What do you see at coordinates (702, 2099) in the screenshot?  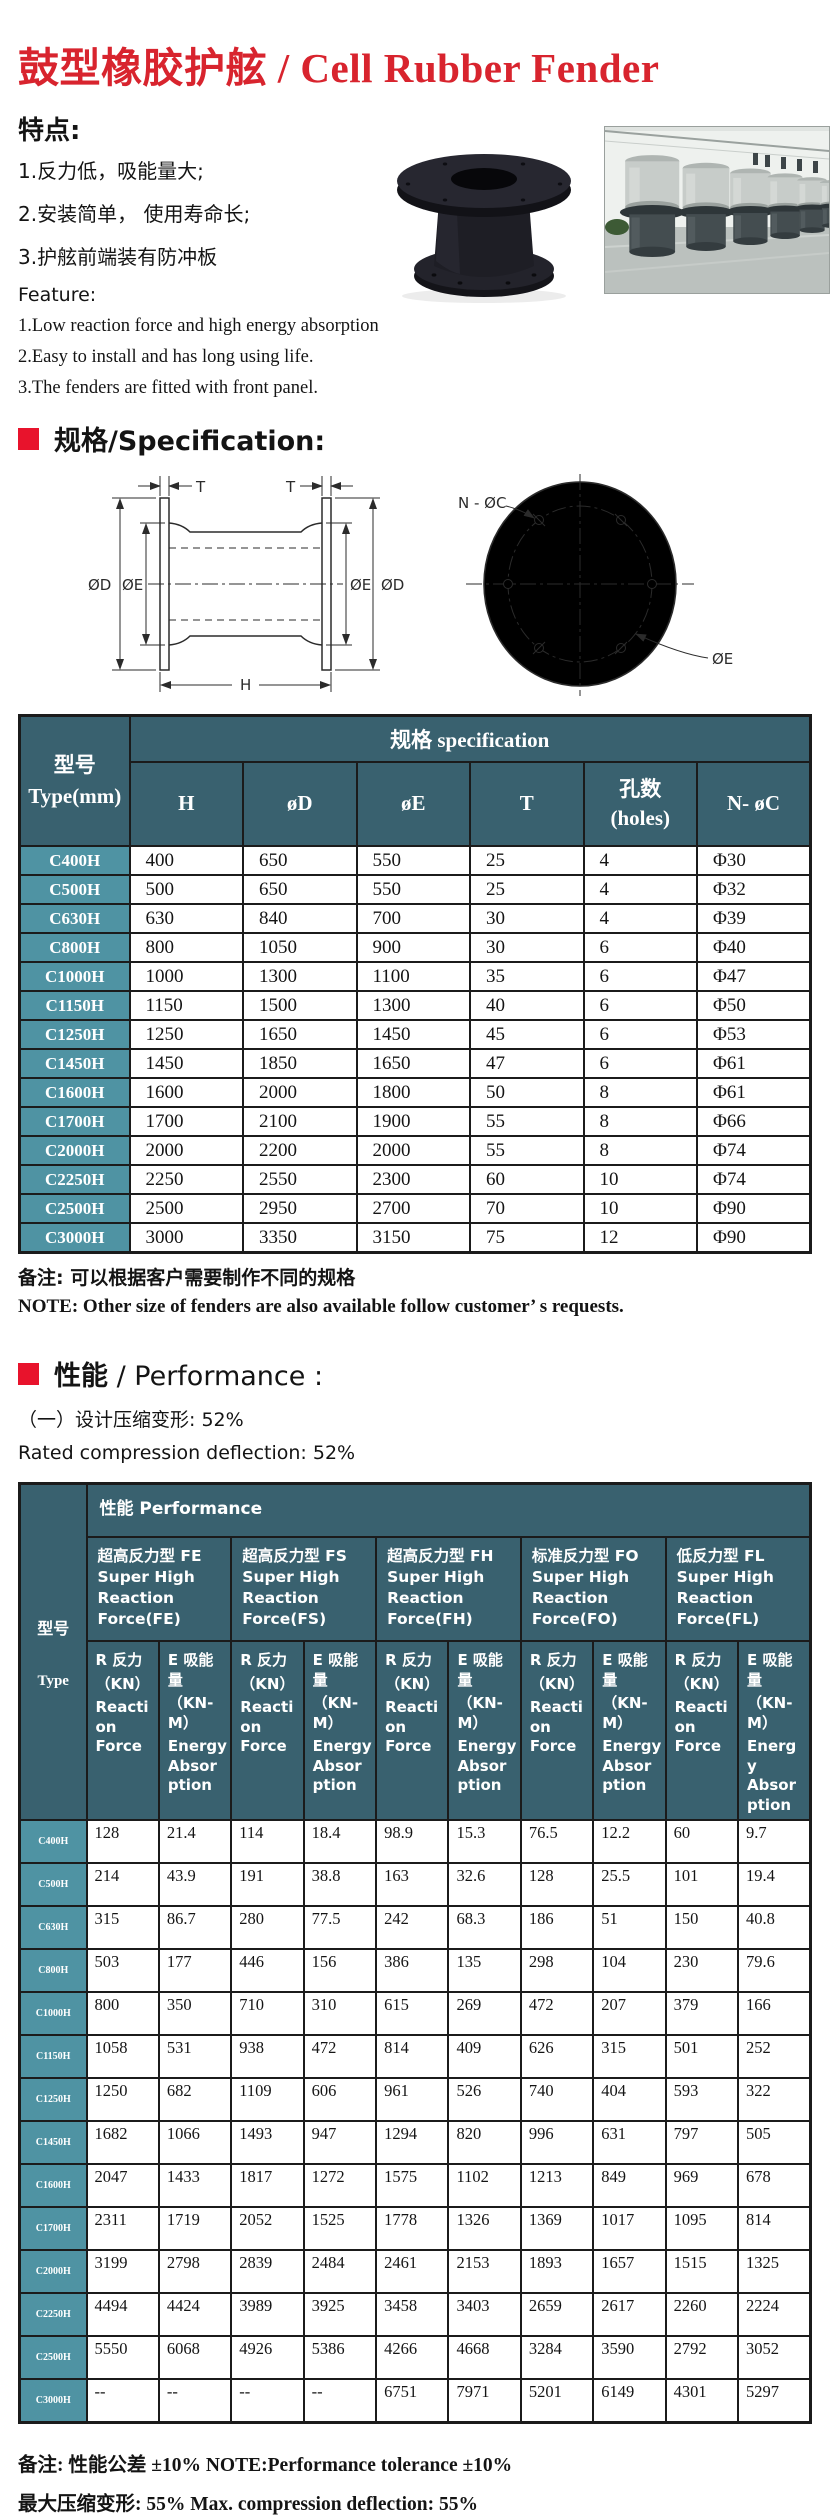 I see `perf-value-cell: 593` at bounding box center [702, 2099].